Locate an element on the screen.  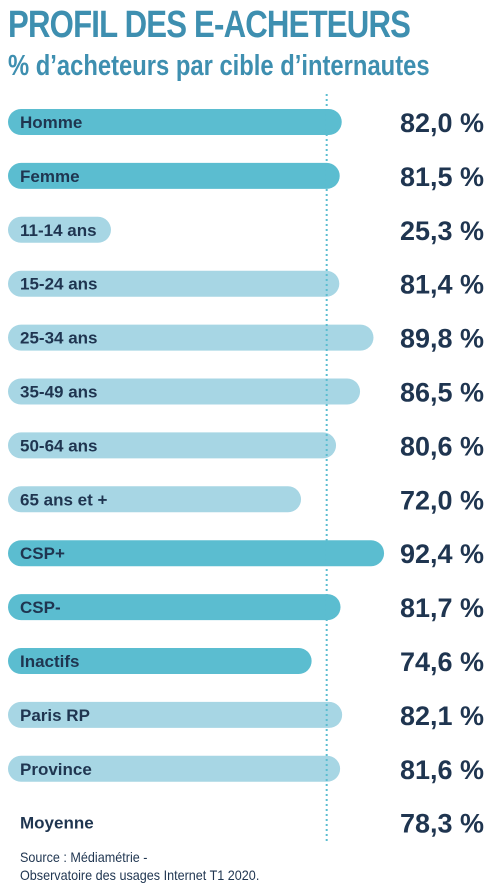
bar-value-label: 81,4 % is located at coordinates (442, 285).